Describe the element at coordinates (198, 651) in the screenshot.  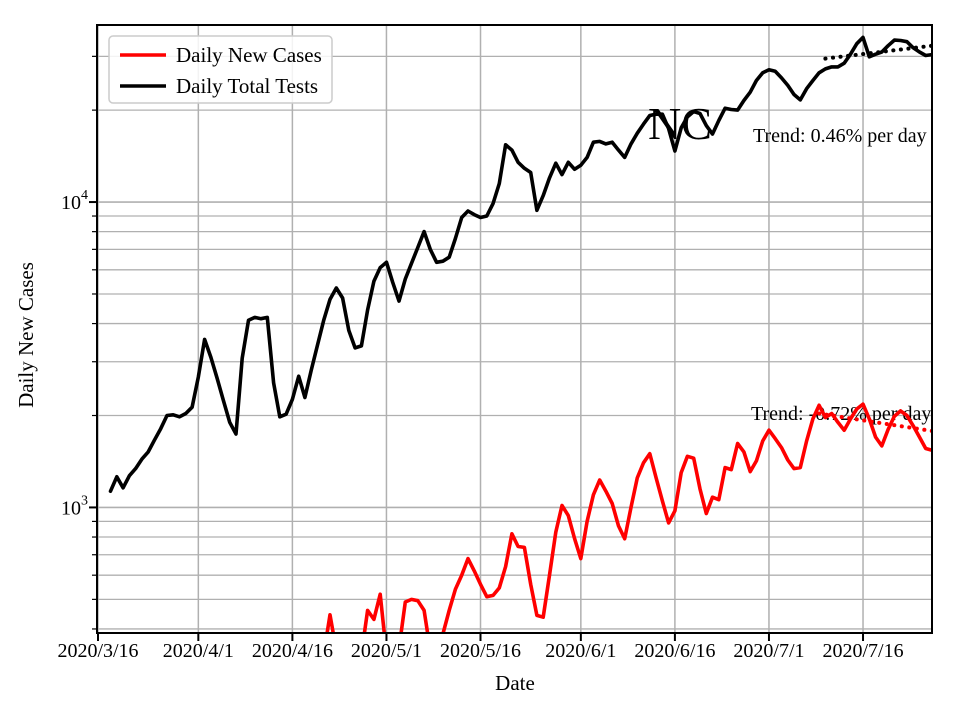
I see `x-tick-label: 2020/4/1` at that location.